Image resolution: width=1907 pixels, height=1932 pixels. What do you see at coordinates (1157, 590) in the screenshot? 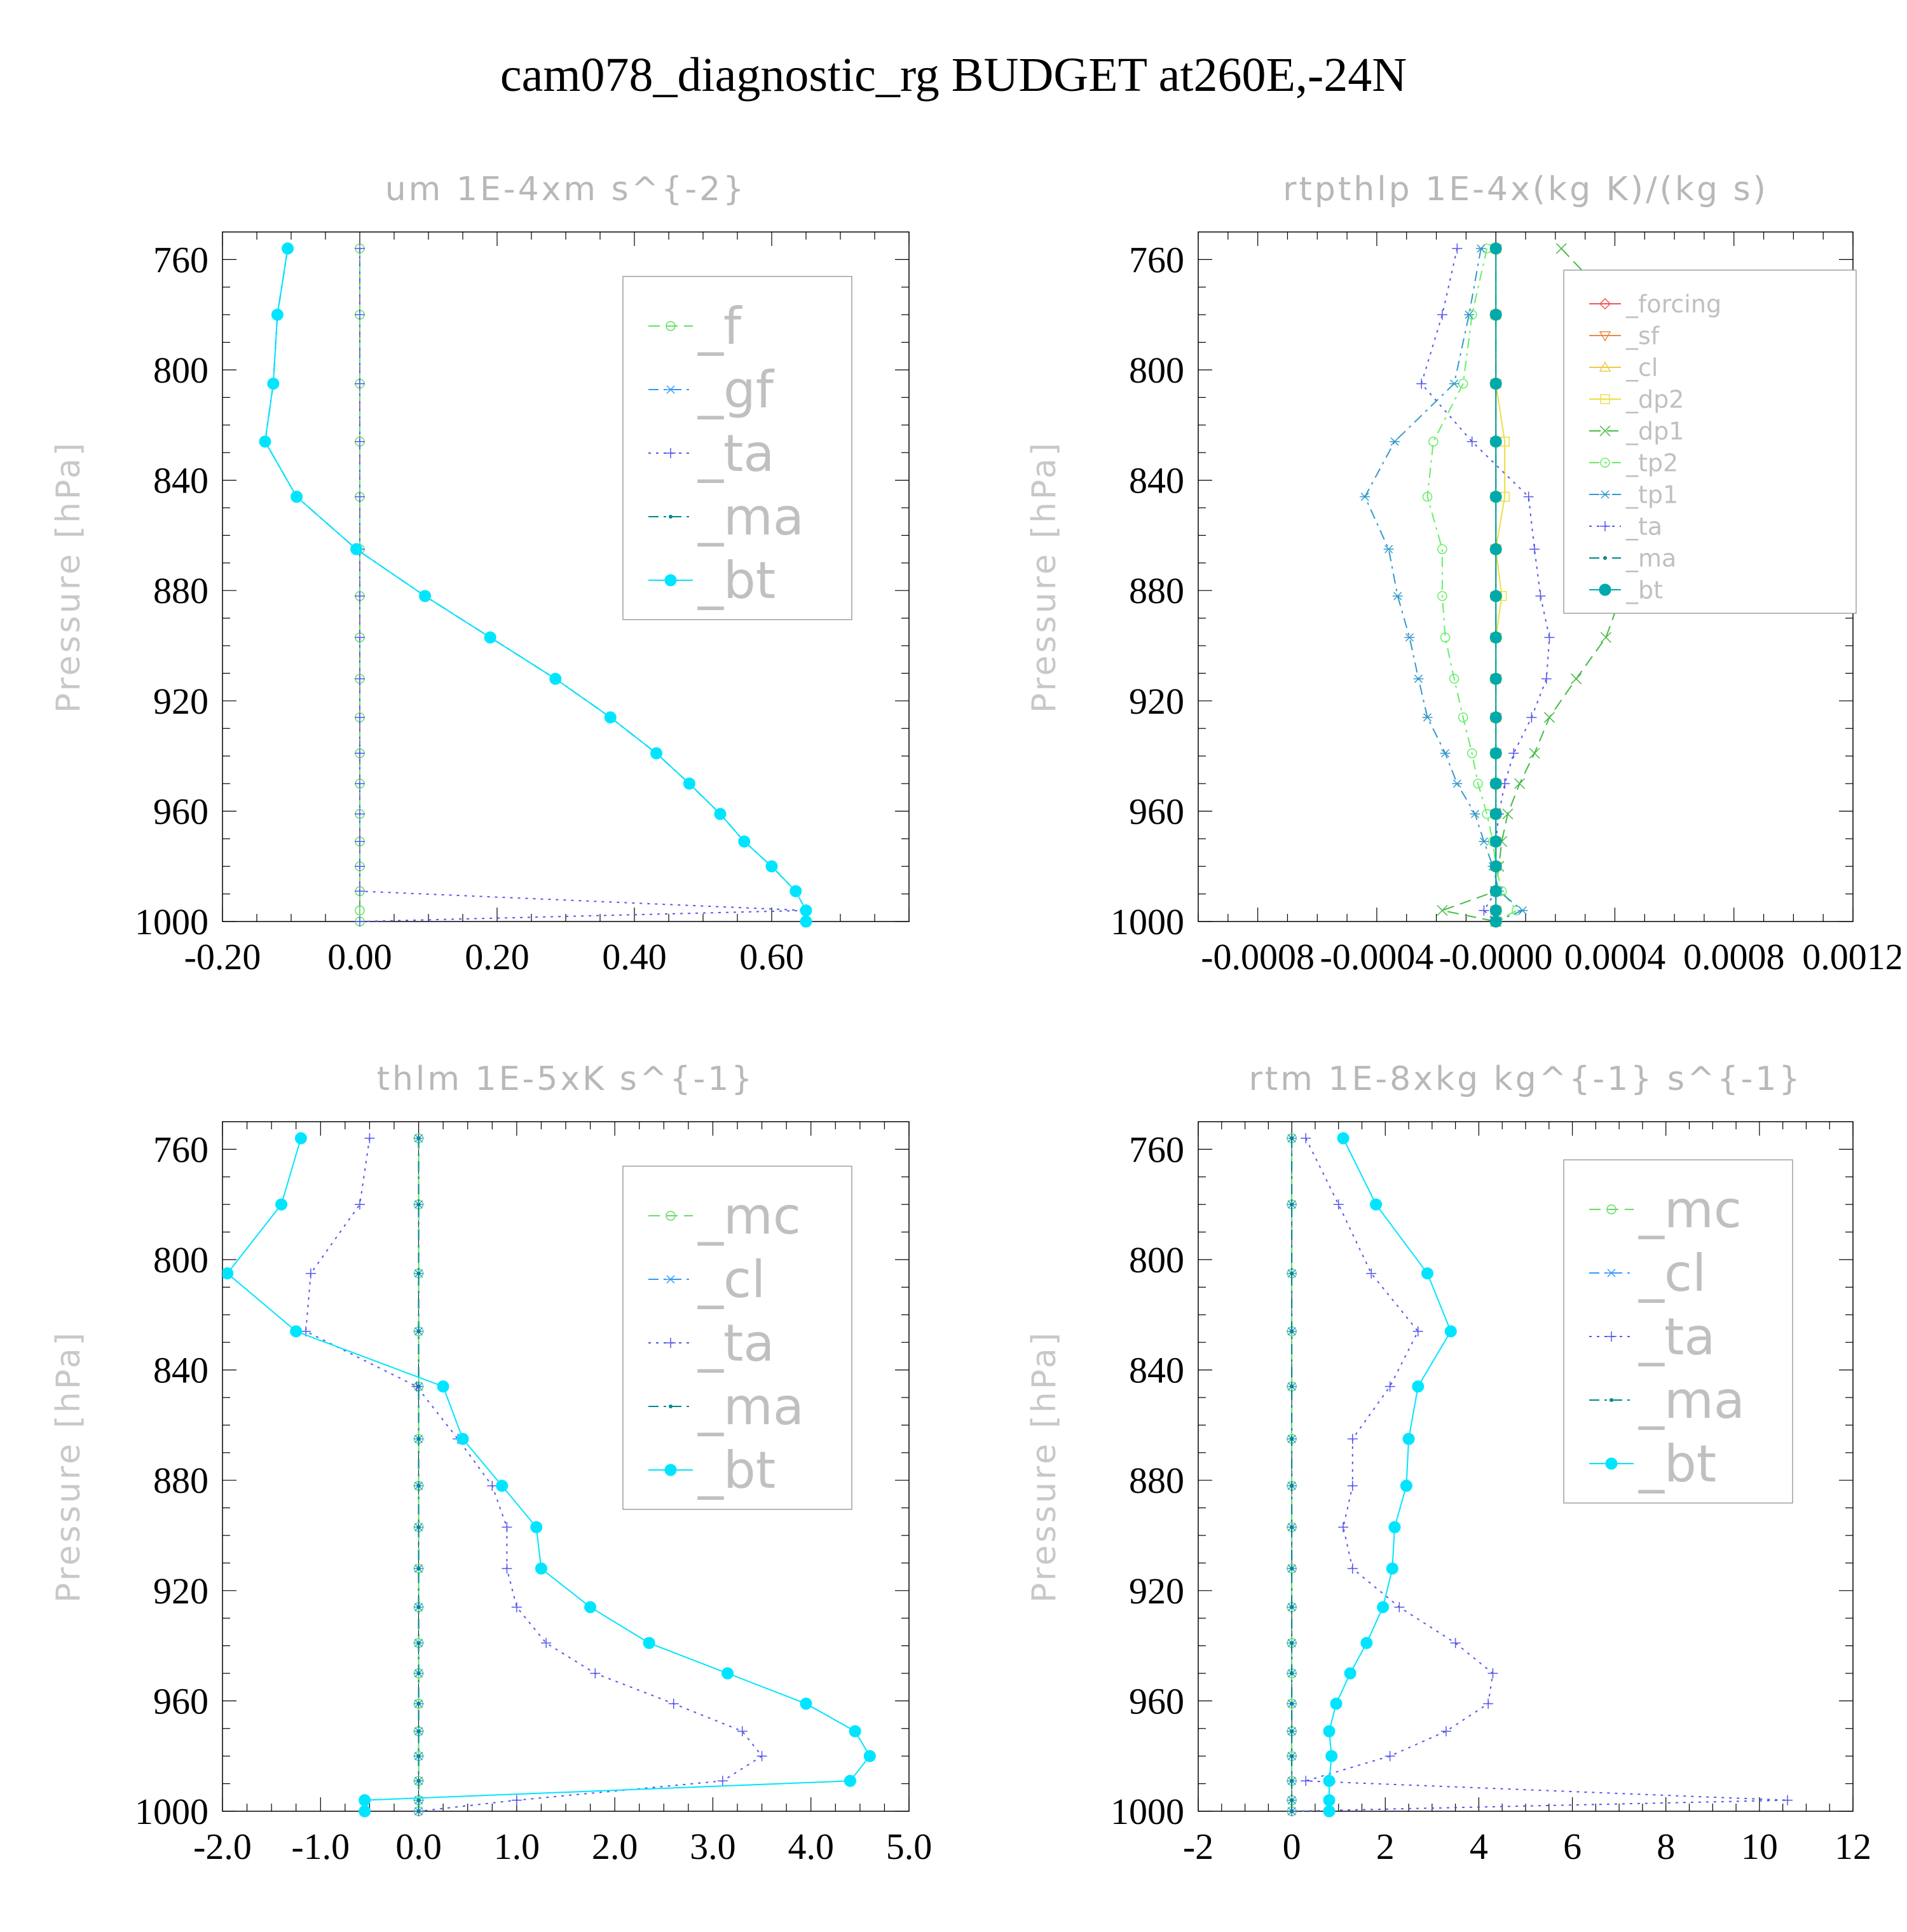
I see `y-tick-label: 880` at bounding box center [1157, 590].